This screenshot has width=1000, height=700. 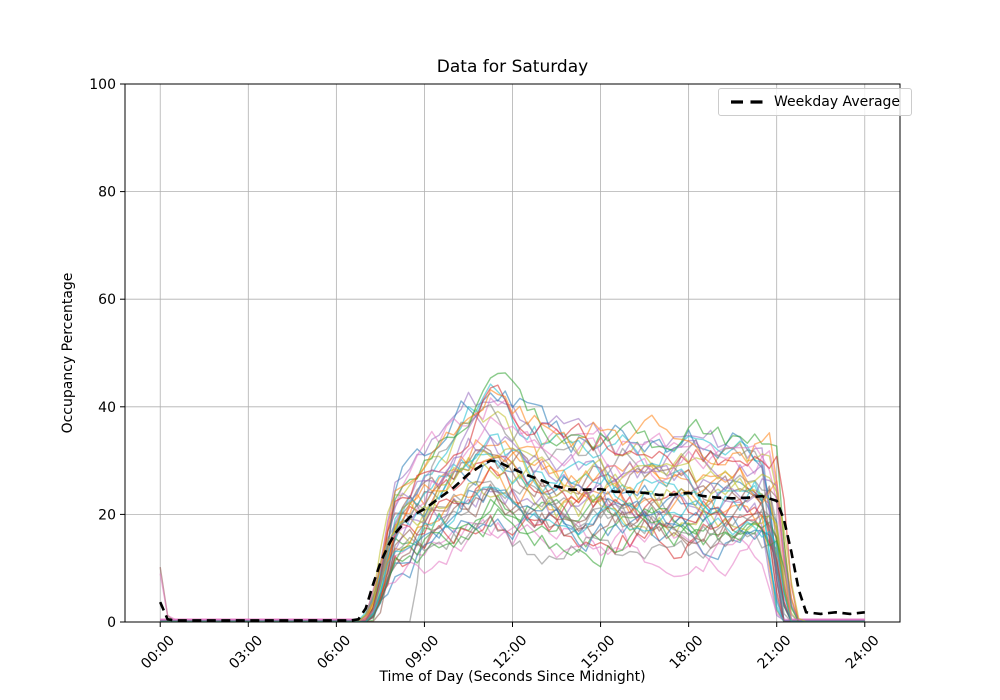 What do you see at coordinates (246, 653) in the screenshot?
I see `x-tick-label: 03:00` at bounding box center [246, 653].